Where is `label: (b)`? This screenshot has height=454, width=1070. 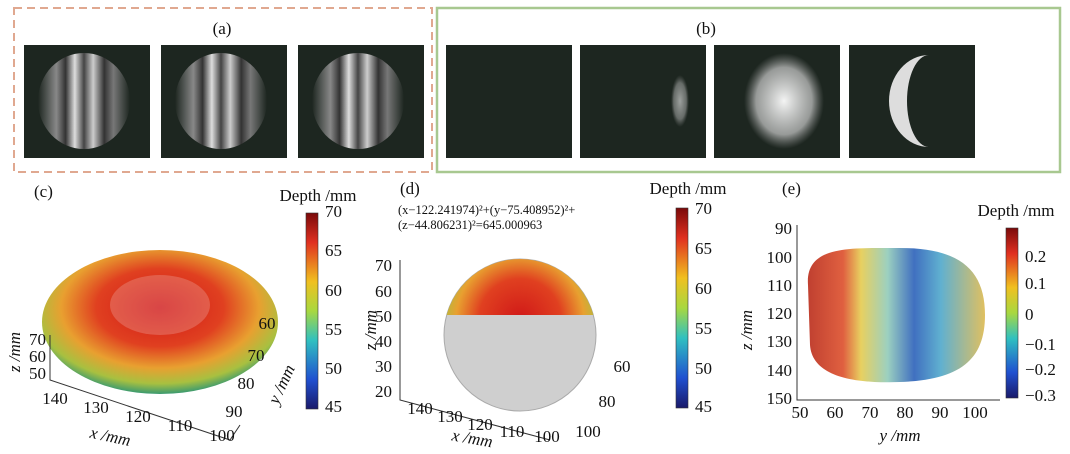 label: (b) is located at coordinates (706, 28).